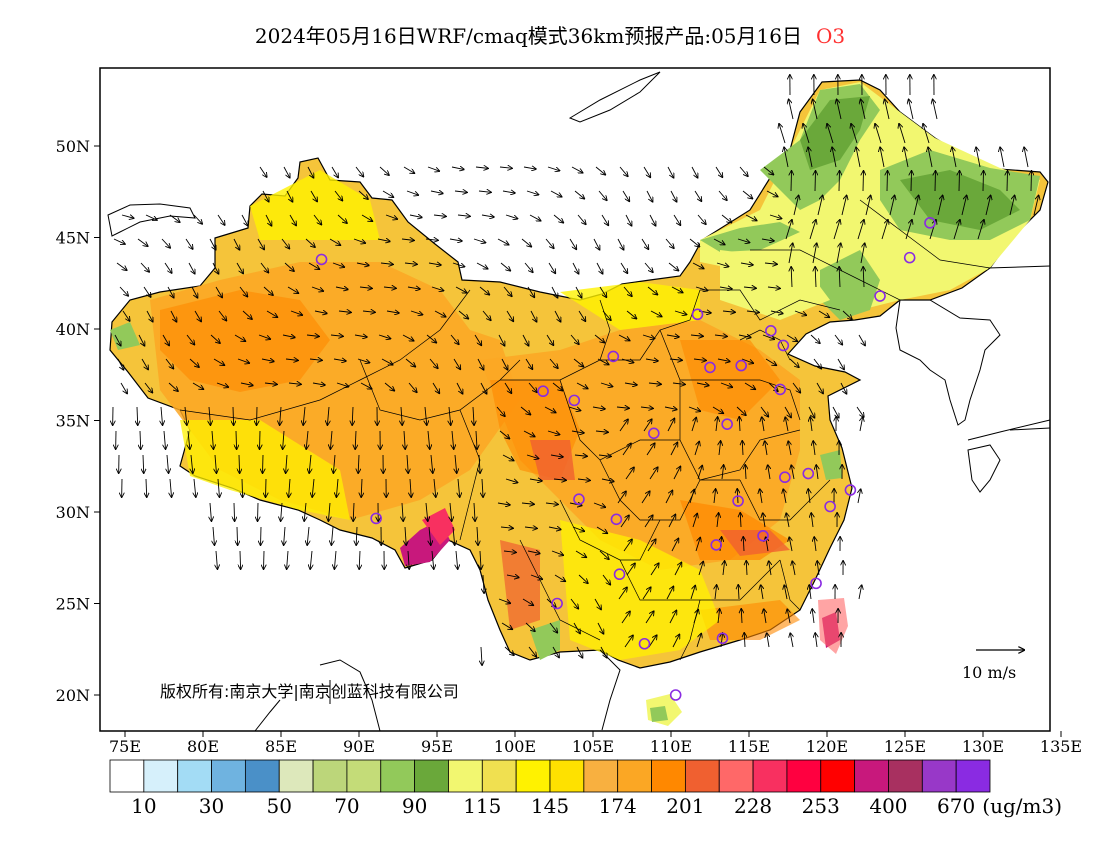 The image size is (1100, 850). I want to click on legend-label: 670, so click(956, 806).